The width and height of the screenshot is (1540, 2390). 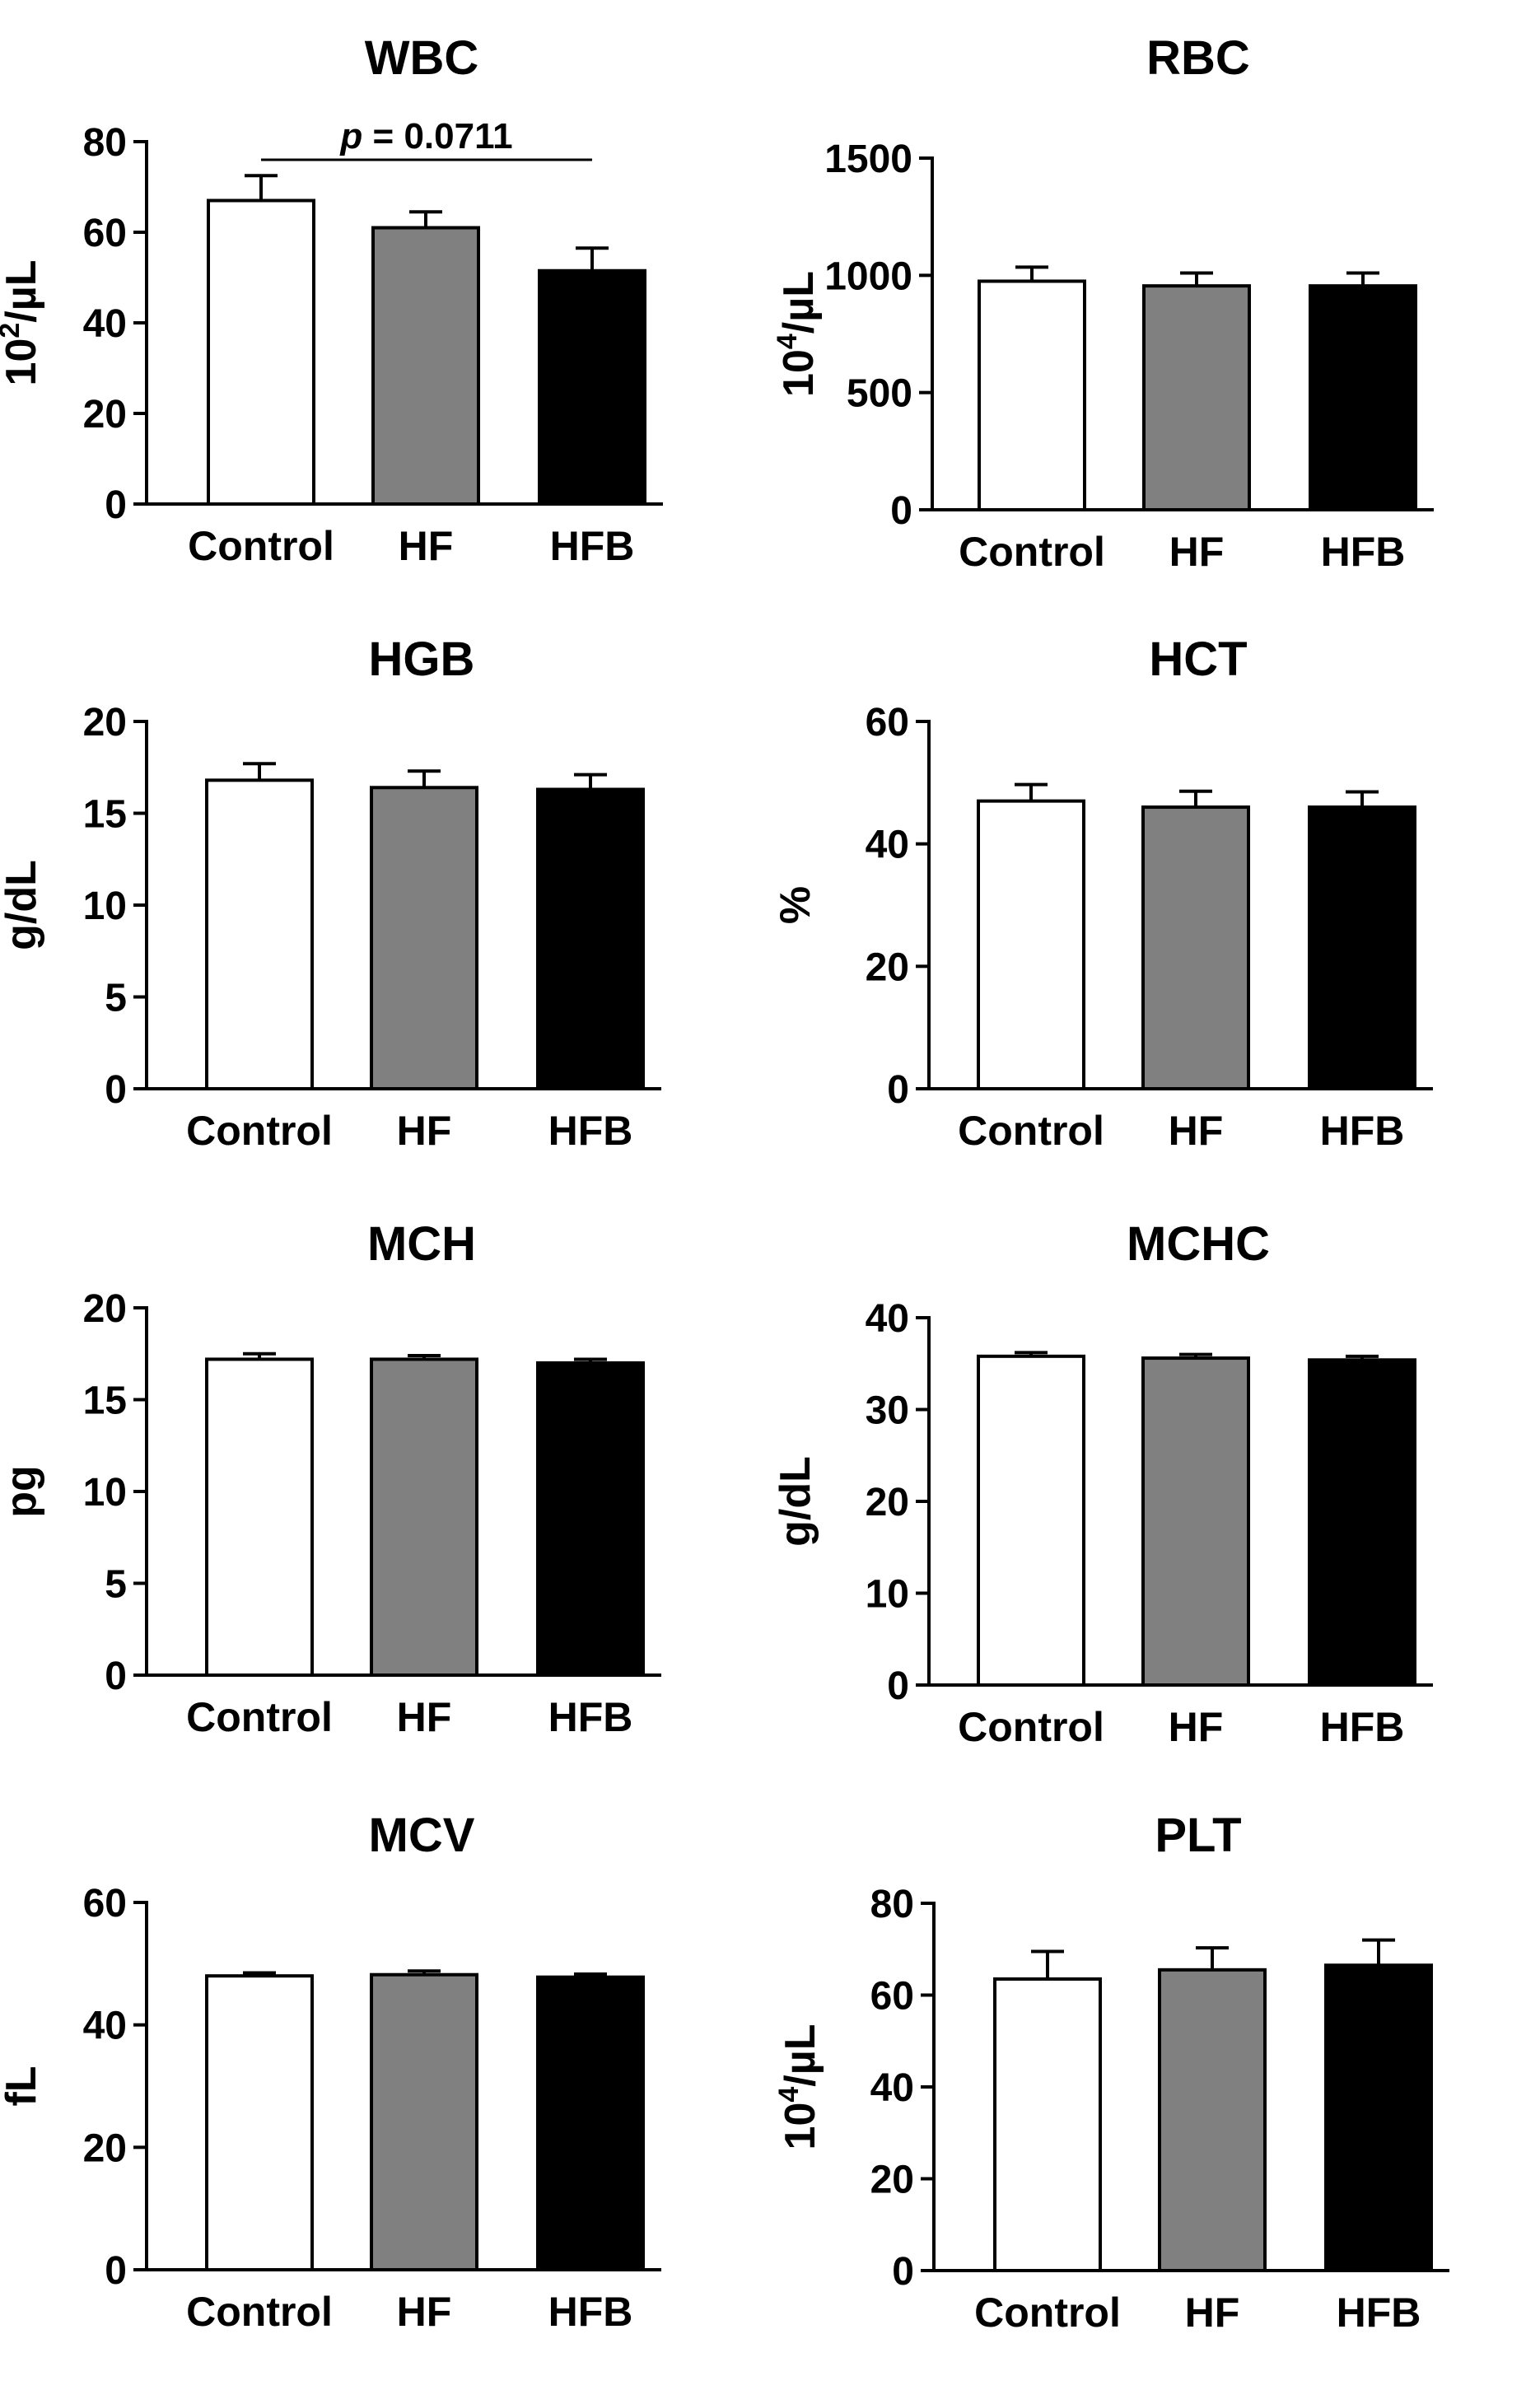 What do you see at coordinates (331, 300) in the screenshot?
I see `panel-wbc: WBC 0 20 40 60 80 102/µL Control HF HFB p = 0.0711` at bounding box center [331, 300].